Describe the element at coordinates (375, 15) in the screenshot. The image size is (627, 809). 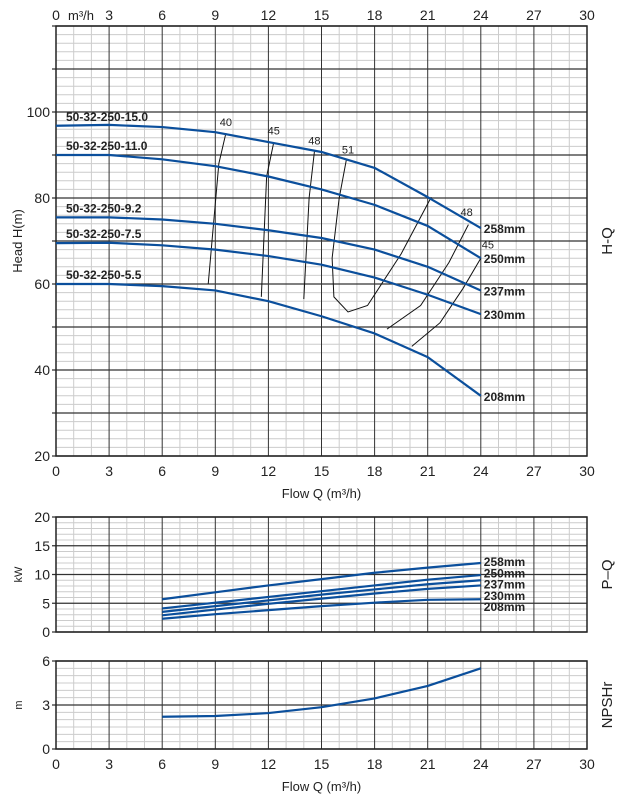
I see `top-x-tick-label: 18` at that location.